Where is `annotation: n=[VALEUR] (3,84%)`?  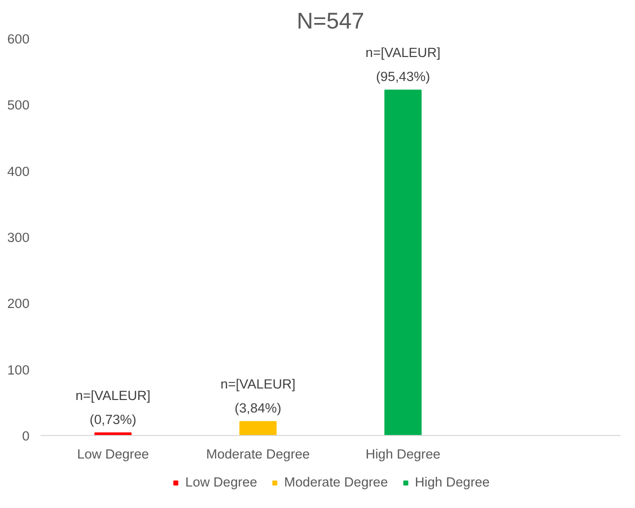
annotation: n=[VALEUR] (3,84%) is located at coordinates (258, 396).